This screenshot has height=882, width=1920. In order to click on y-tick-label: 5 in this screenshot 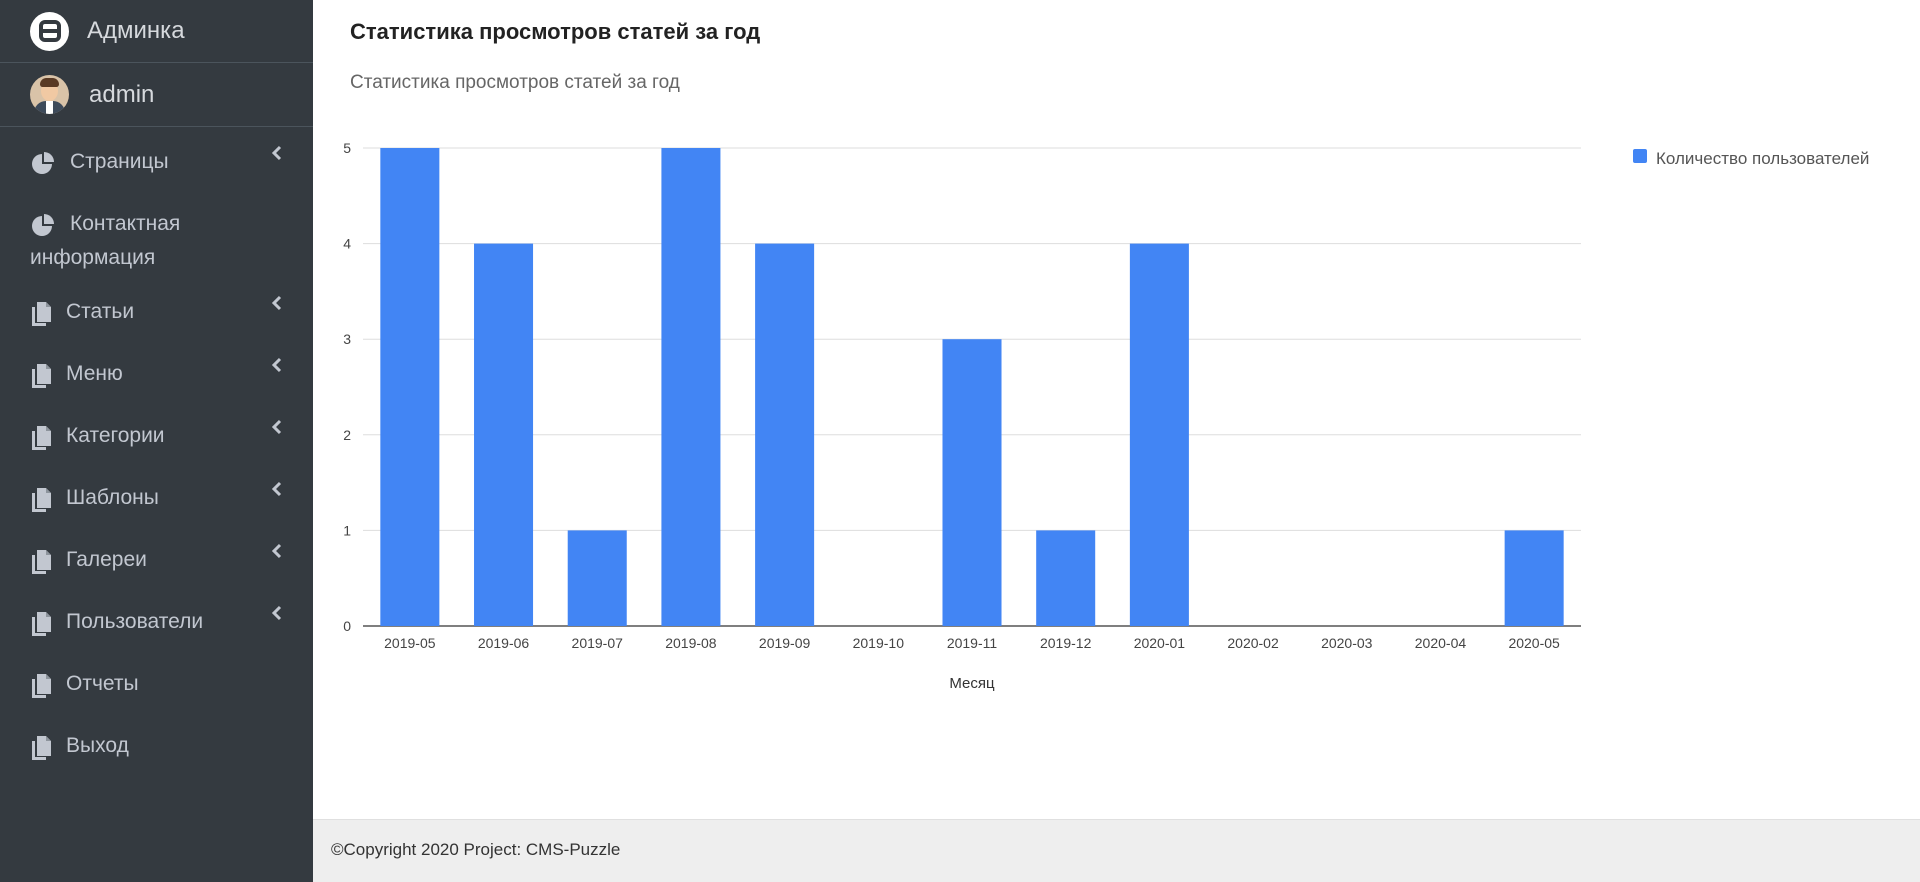, I will do `click(347, 148)`.